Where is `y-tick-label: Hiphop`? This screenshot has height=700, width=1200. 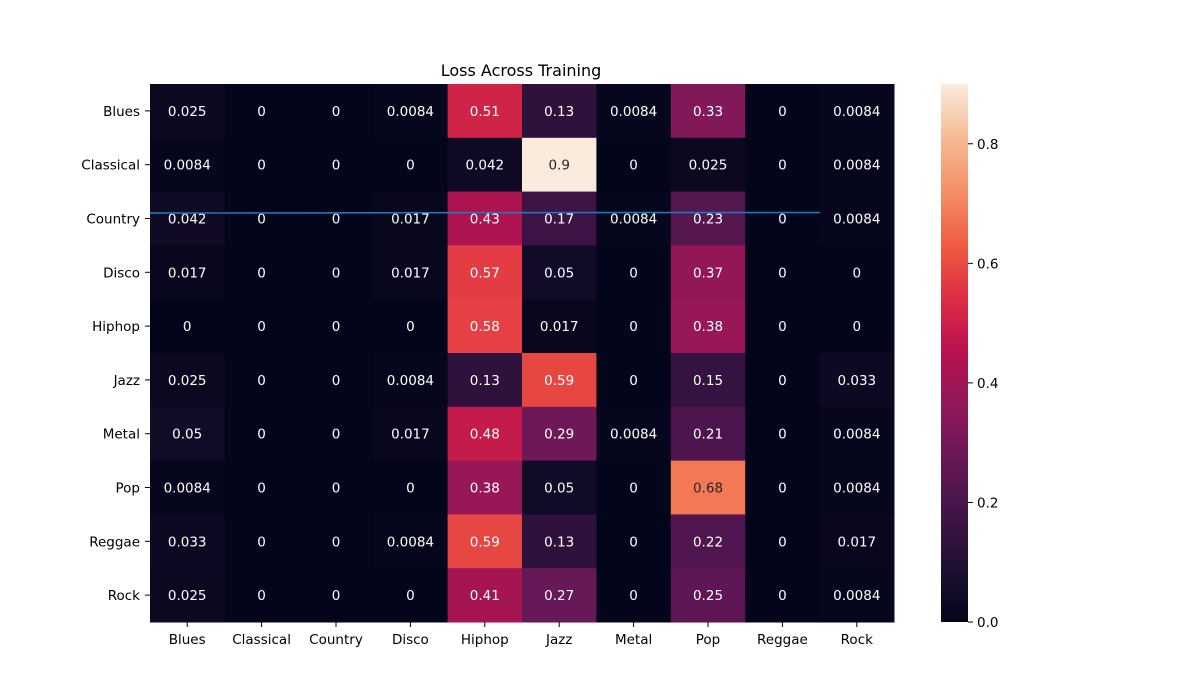
y-tick-label: Hiphop is located at coordinates (116, 327).